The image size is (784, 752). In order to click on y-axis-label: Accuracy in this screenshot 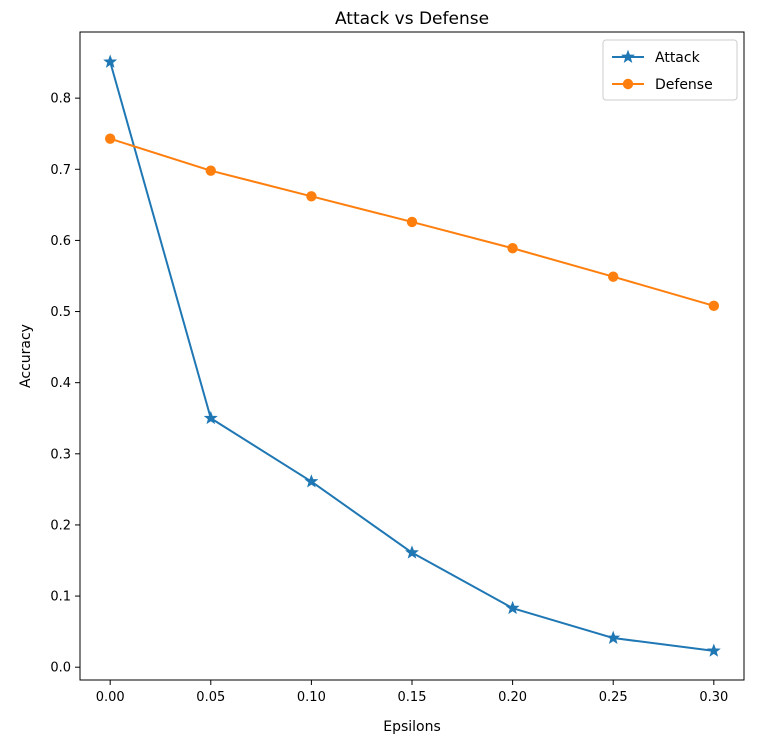, I will do `click(26, 356)`.